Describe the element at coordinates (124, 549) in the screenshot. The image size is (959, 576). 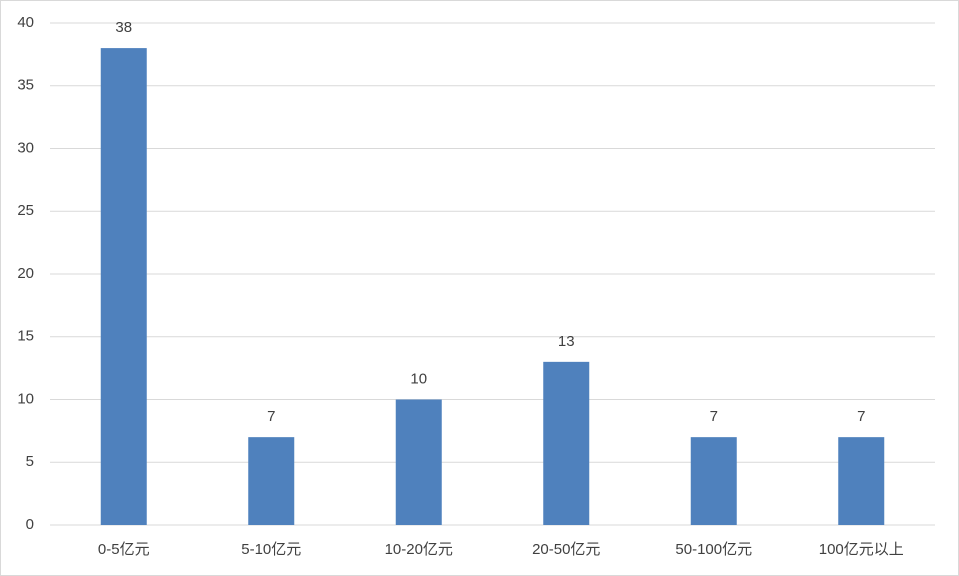
I see `x-tick-label: 0-5亿元` at that location.